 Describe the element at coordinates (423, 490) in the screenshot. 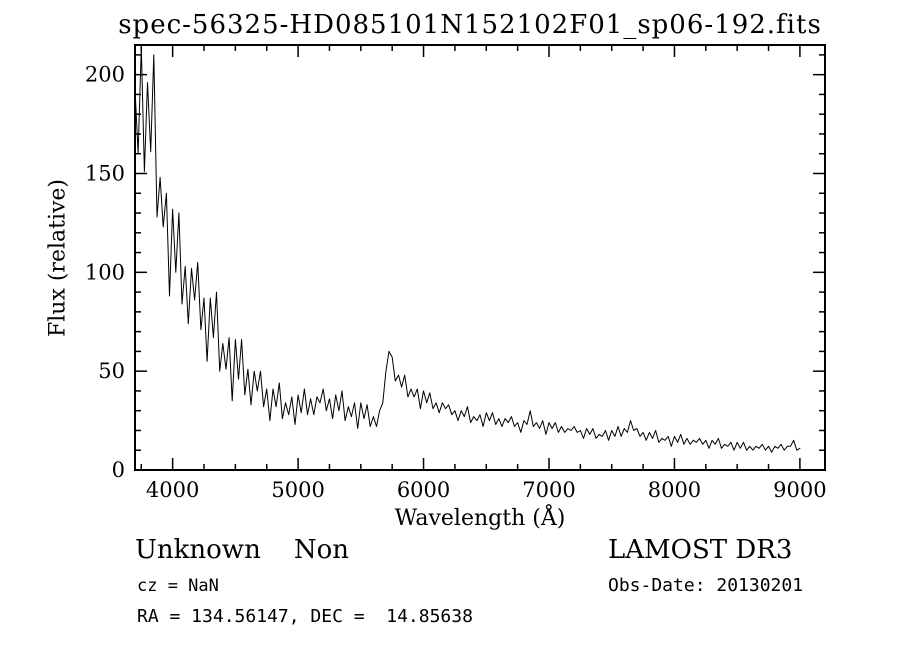

I see `x-tick-label: 6000` at that location.